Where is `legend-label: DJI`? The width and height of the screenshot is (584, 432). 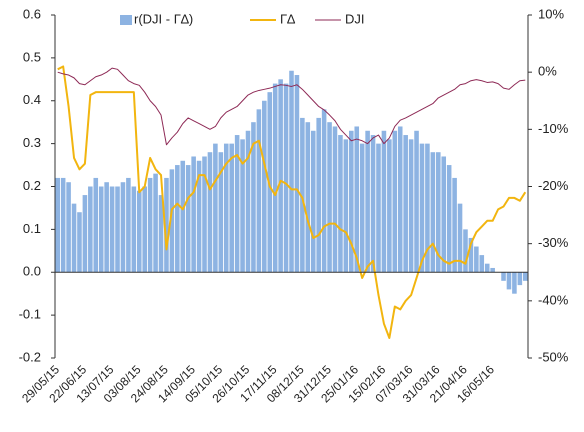
legend-label: DJI is located at coordinates (355, 18).